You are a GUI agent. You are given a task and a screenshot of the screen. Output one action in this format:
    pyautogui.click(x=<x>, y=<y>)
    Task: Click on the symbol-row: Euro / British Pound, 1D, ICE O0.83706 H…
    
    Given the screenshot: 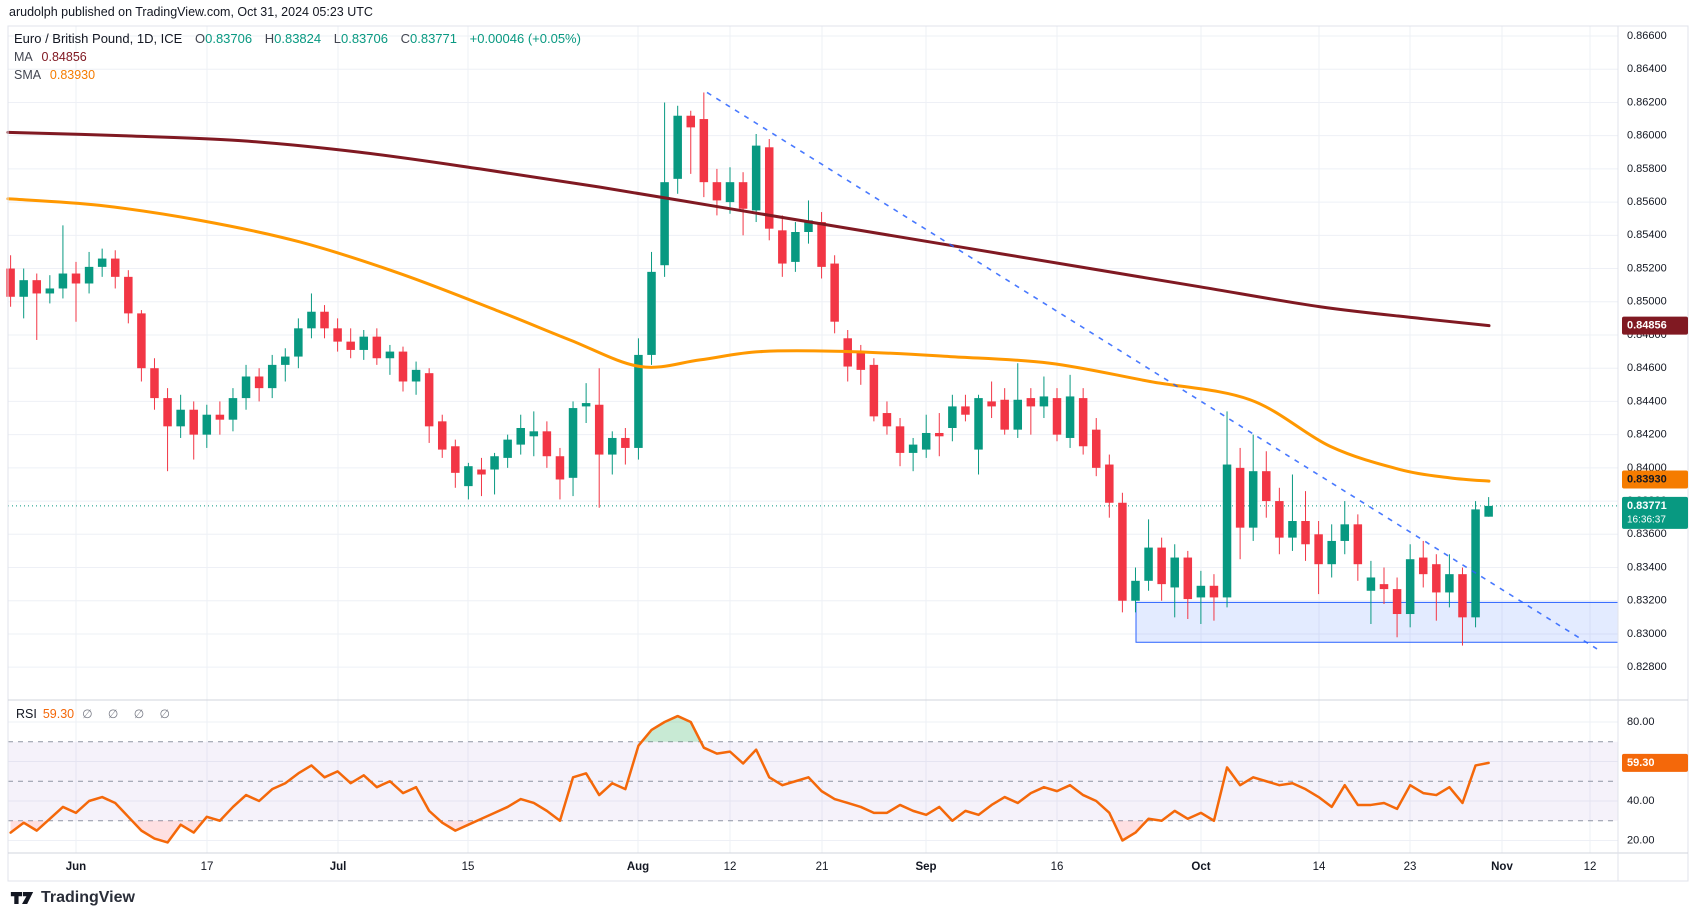 What is the action you would take?
    pyautogui.click(x=297, y=39)
    